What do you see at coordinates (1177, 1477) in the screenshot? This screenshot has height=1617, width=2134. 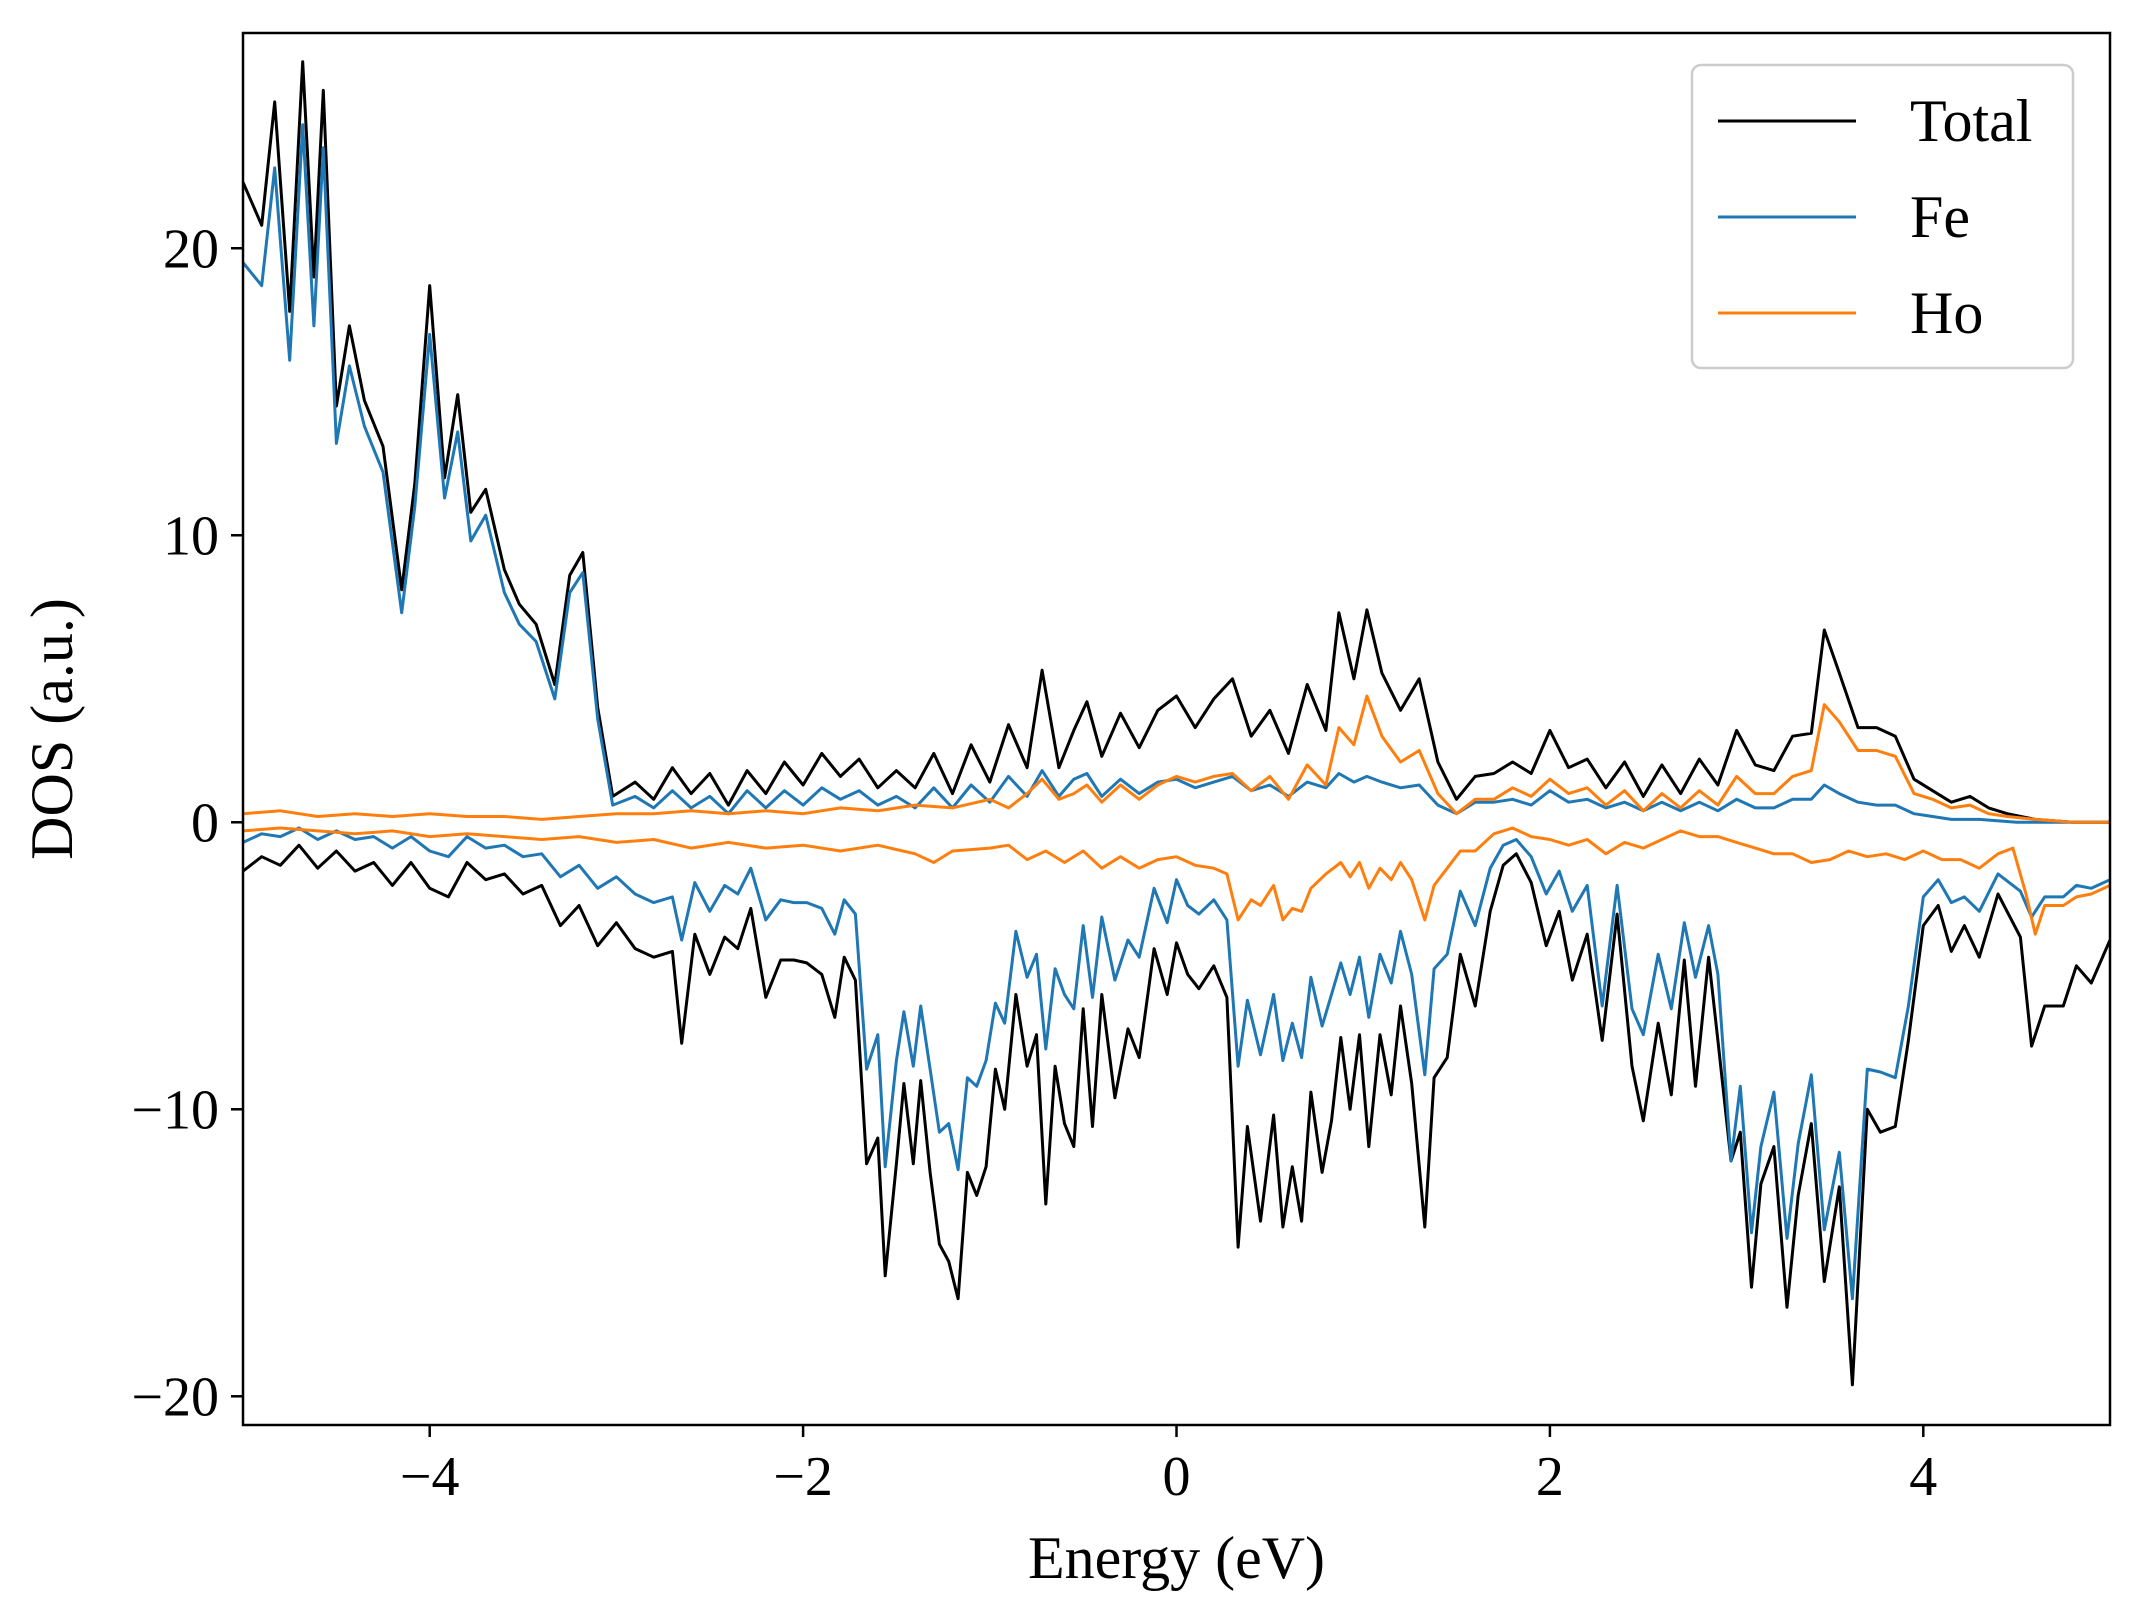 I see `x-tick-label: 0` at bounding box center [1177, 1477].